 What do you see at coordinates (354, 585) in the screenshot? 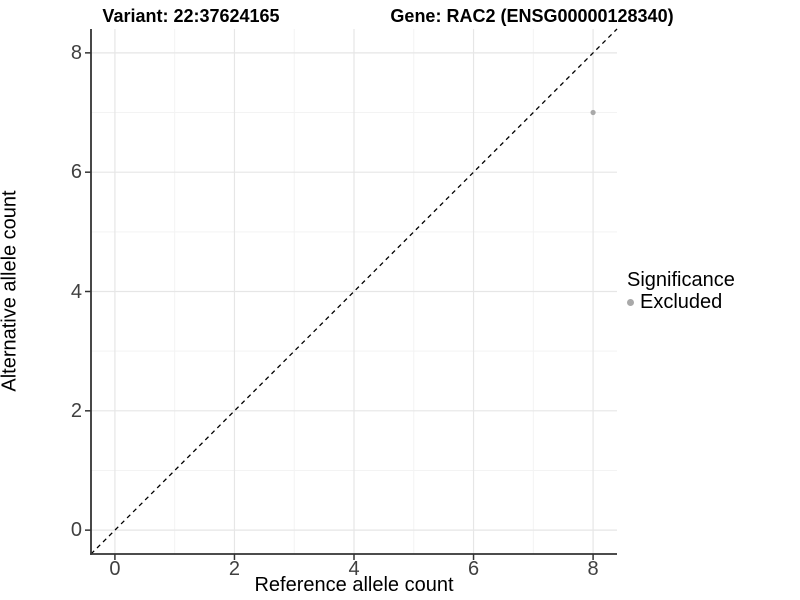
I see `x-axis-title: Reference allele count` at bounding box center [354, 585].